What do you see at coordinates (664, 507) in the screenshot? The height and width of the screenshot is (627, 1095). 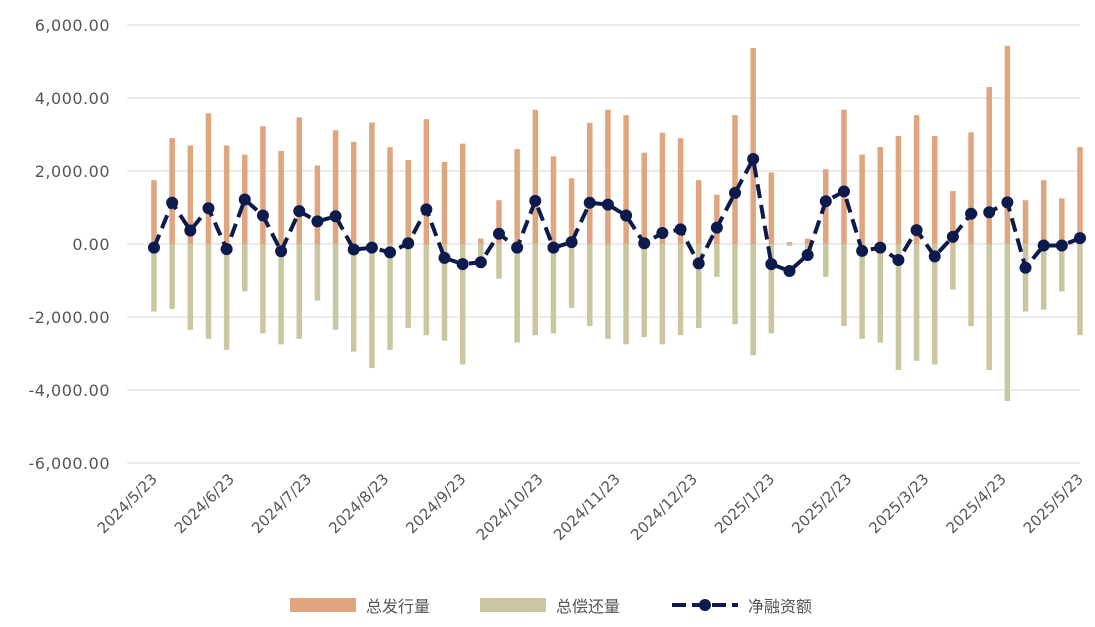 I see `x-tick-label: 2024/12/23` at bounding box center [664, 507].